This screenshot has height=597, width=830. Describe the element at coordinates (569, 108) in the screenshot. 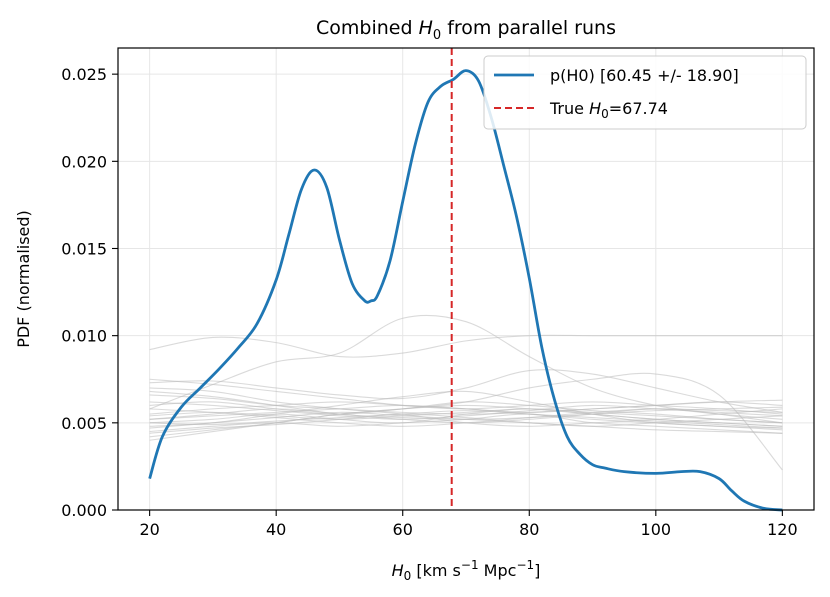

I see `legend-true-prefix: True` at that location.